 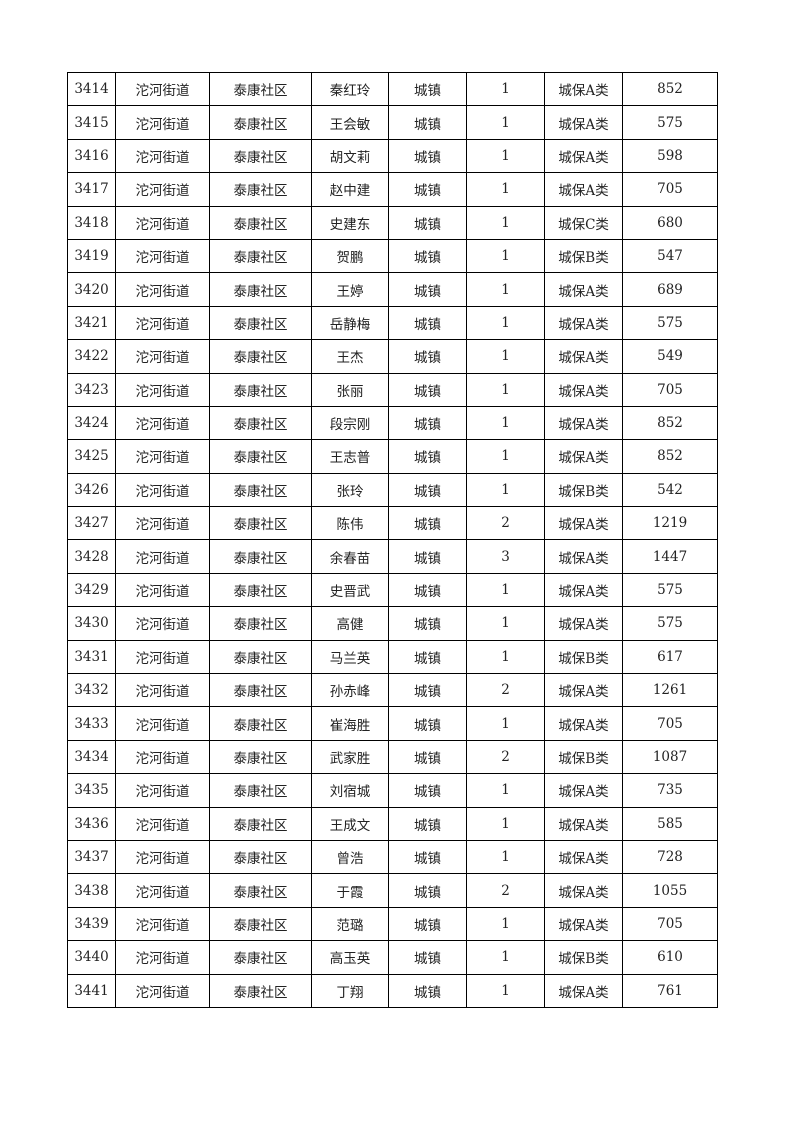 What do you see at coordinates (91, 523) in the screenshot?
I see `row-number-cell: 3427` at bounding box center [91, 523].